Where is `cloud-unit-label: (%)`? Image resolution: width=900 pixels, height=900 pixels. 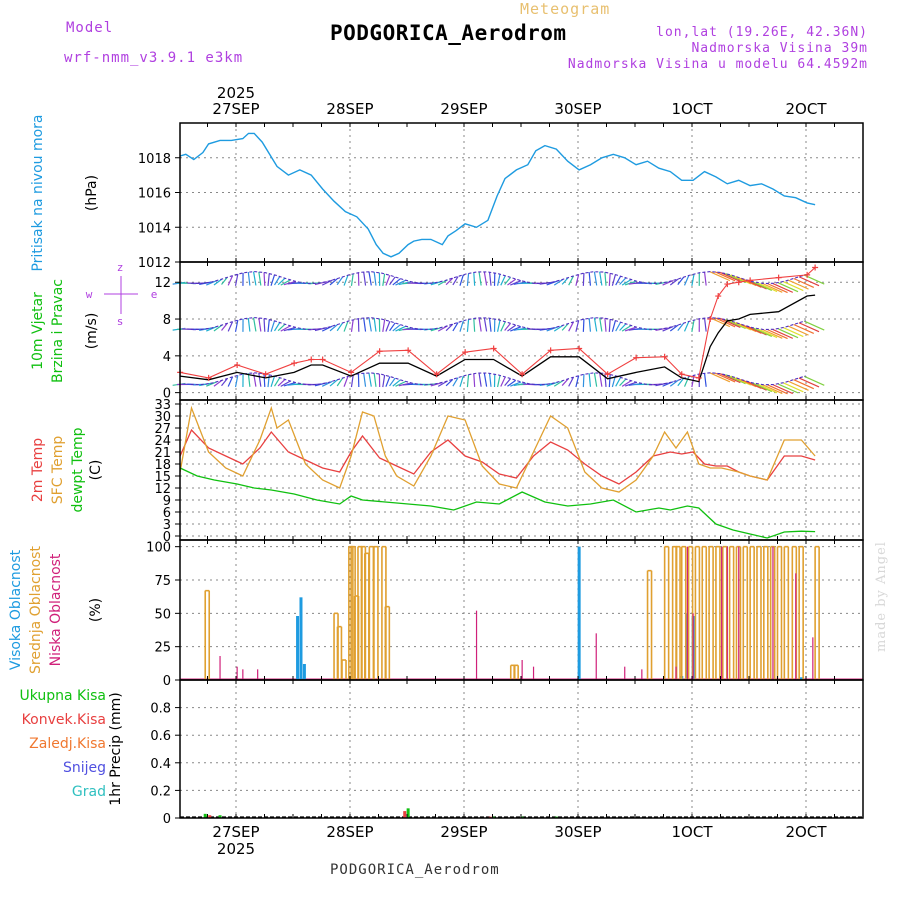 cloud-unit-label: (%) is located at coordinates (96, 610).